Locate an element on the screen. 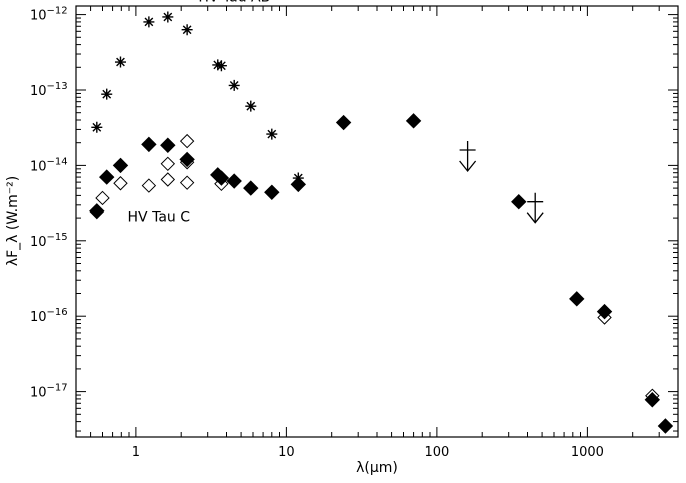 Image resolution: width=686 pixels, height=483 pixels. annotation-label: HV Tau C is located at coordinates (159, 218).